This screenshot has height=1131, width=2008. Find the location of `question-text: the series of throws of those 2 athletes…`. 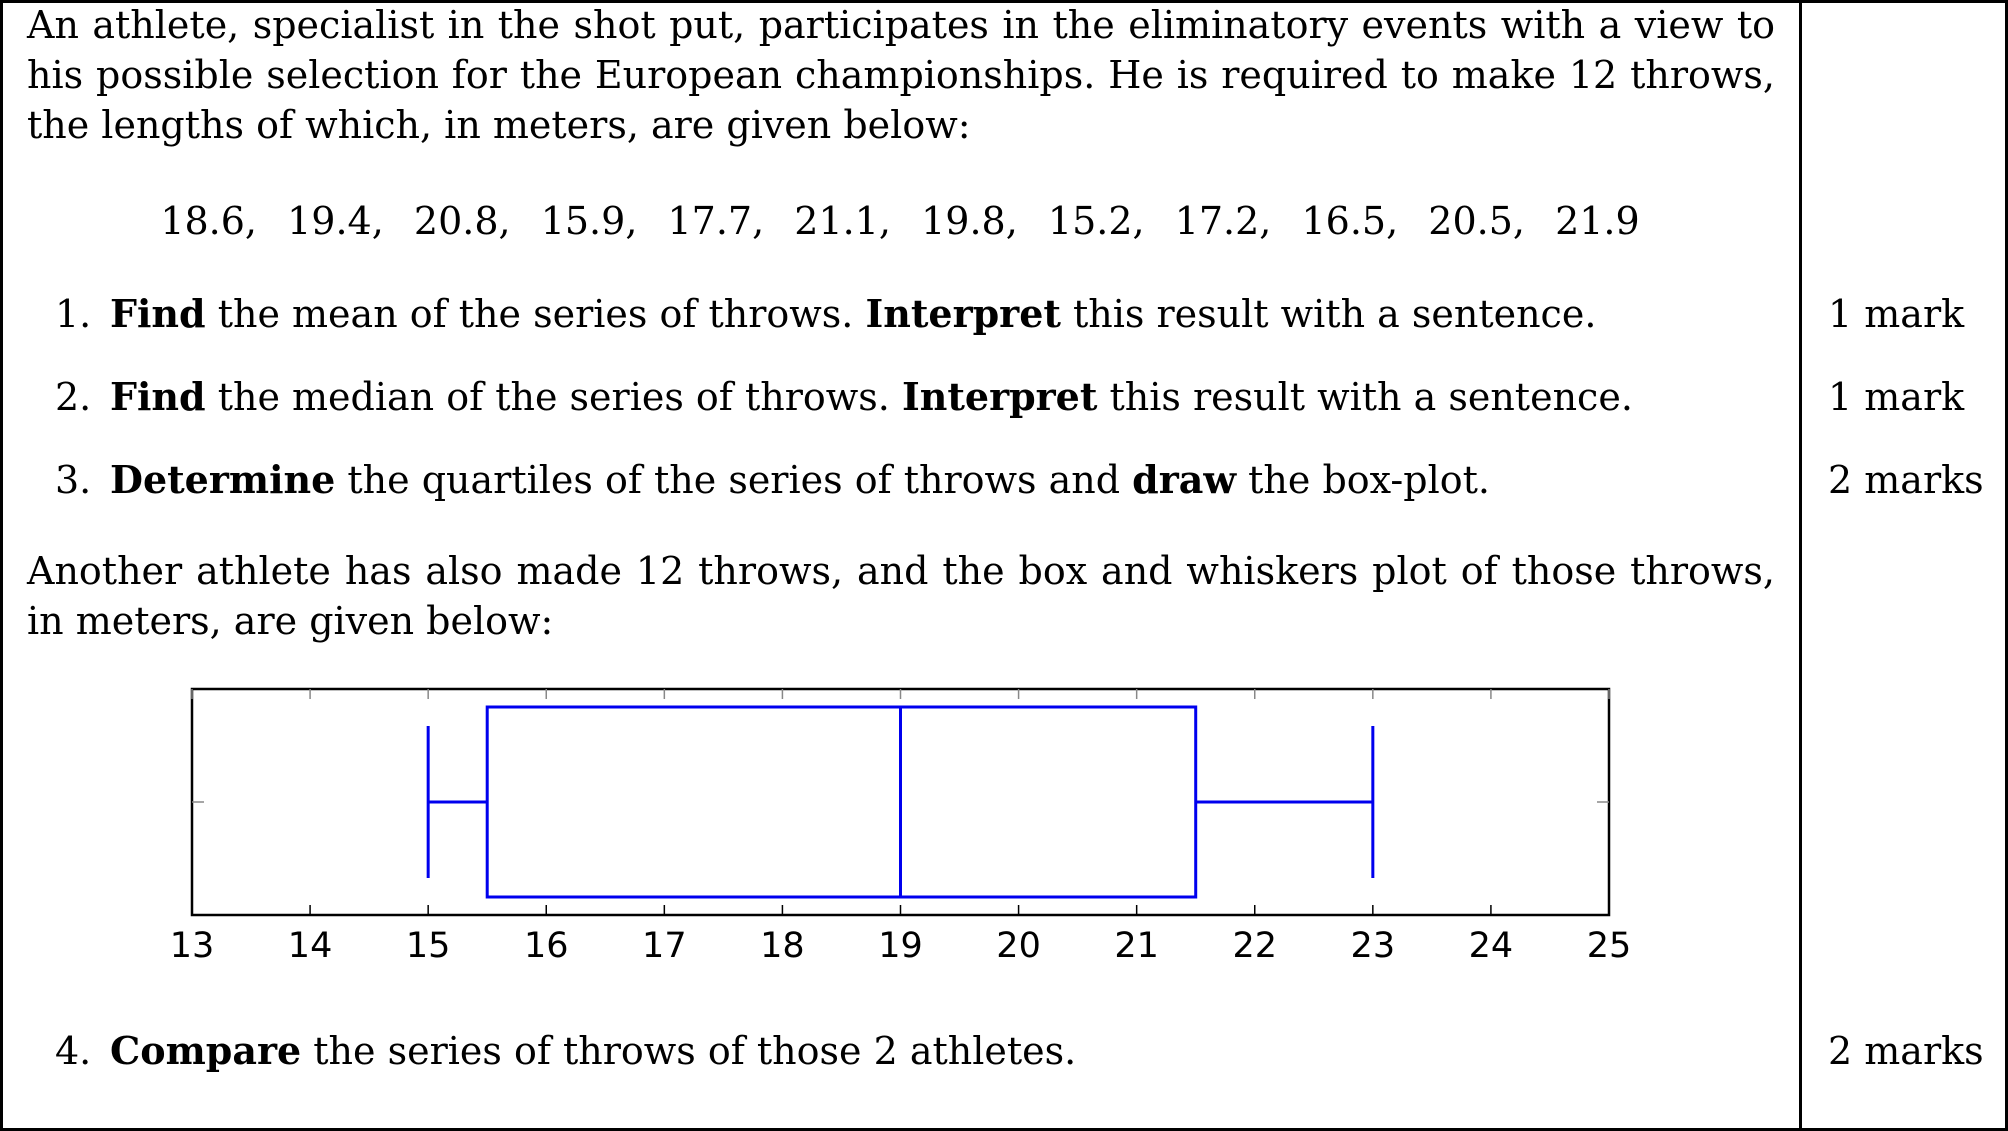

question-text: the series of throws of those 2 athletes… is located at coordinates (689, 1051).